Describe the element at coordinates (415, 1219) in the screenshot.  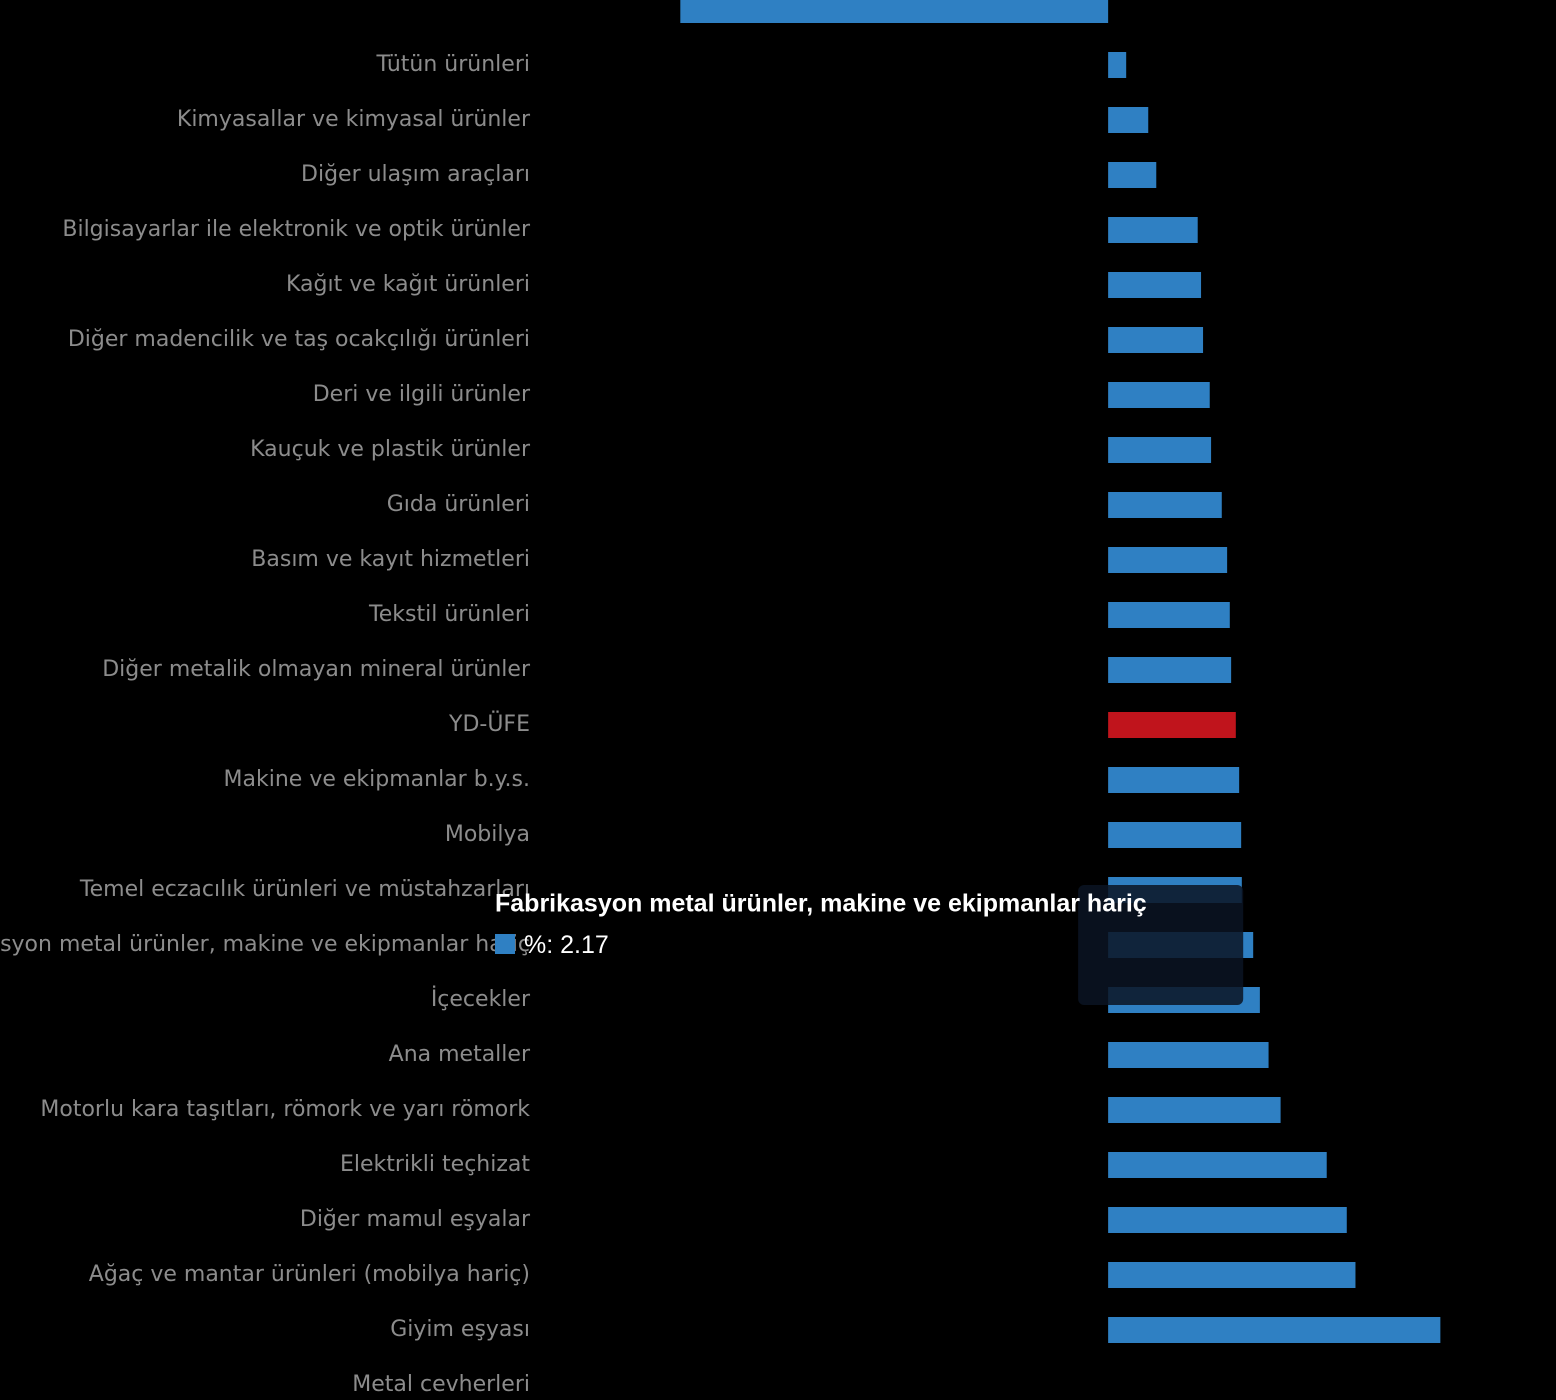
I see `category-label: Diğer mamul eşyalar` at that location.